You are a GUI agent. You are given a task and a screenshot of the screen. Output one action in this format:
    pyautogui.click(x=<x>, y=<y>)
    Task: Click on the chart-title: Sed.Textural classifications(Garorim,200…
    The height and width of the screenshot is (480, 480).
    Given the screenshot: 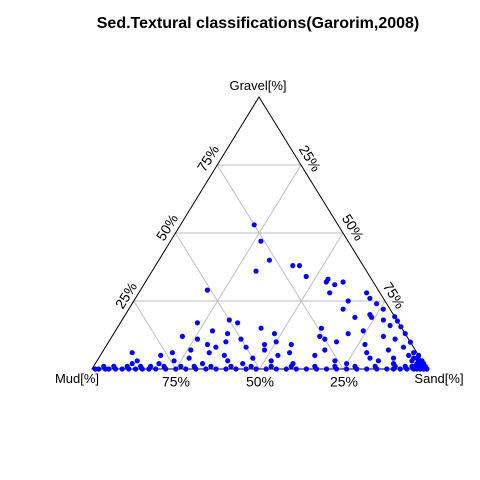 What is the action you would take?
    pyautogui.click(x=258, y=23)
    